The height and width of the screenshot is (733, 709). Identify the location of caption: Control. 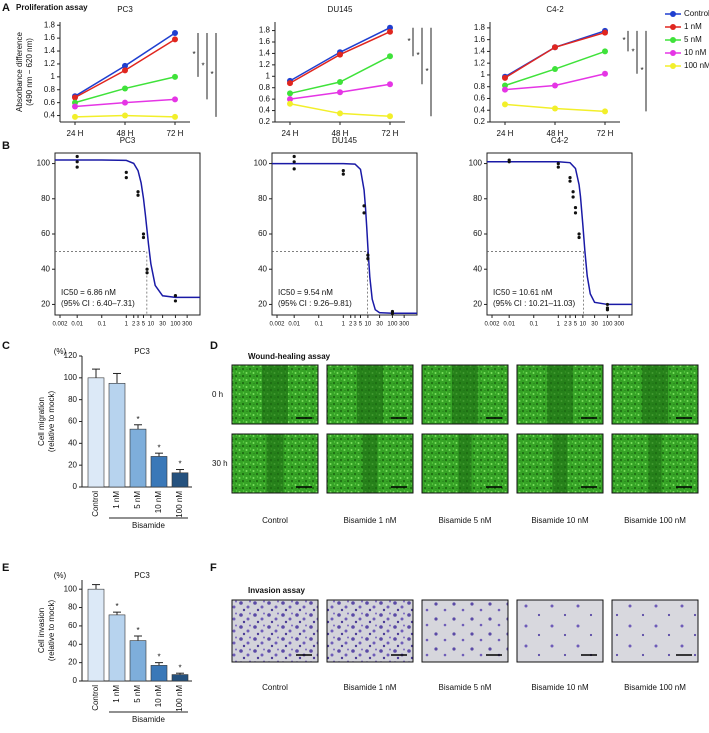
(275, 520).